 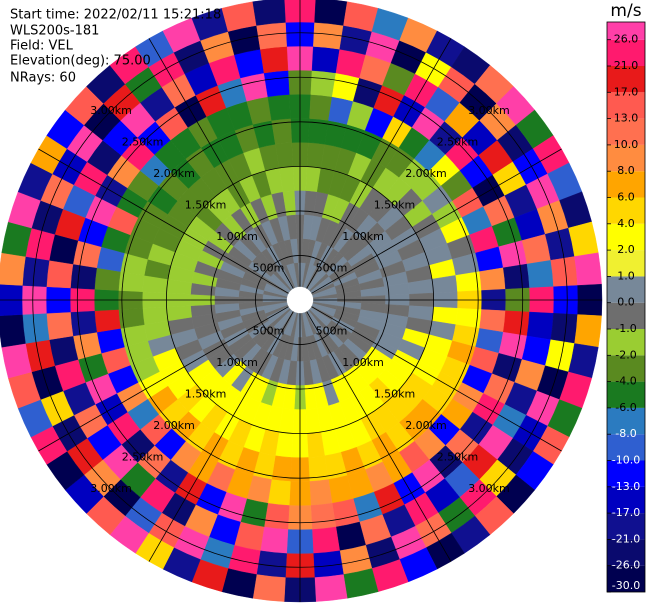 I want to click on elevation: Elevation(deg): 75.00, so click(x=80, y=61).